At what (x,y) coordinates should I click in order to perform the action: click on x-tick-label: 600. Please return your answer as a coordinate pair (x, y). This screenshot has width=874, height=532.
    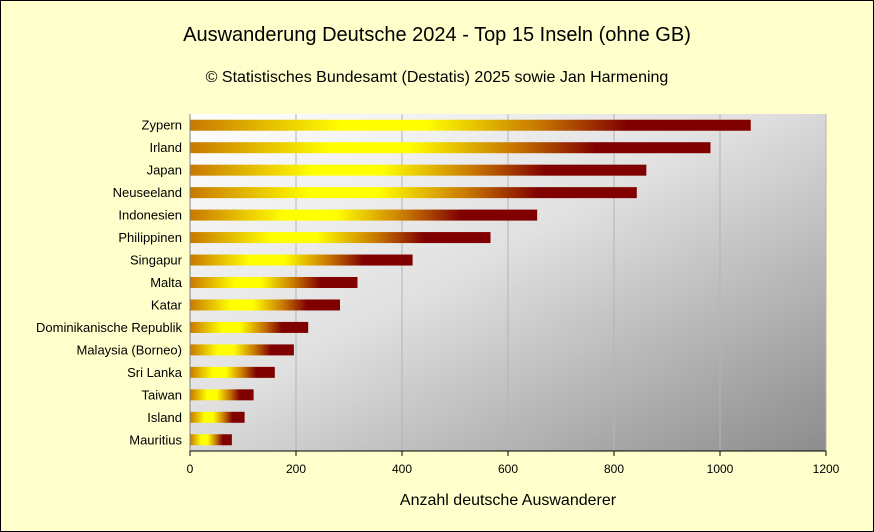
    Looking at the image, I should click on (508, 469).